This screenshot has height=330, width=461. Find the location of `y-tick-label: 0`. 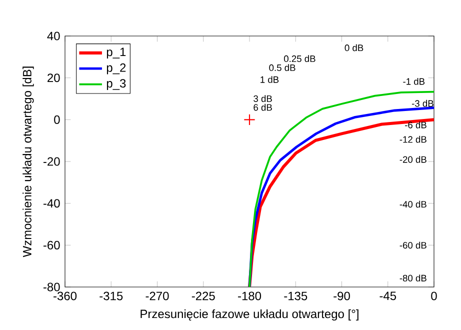

y-tick-label: 0 is located at coordinates (57, 119).